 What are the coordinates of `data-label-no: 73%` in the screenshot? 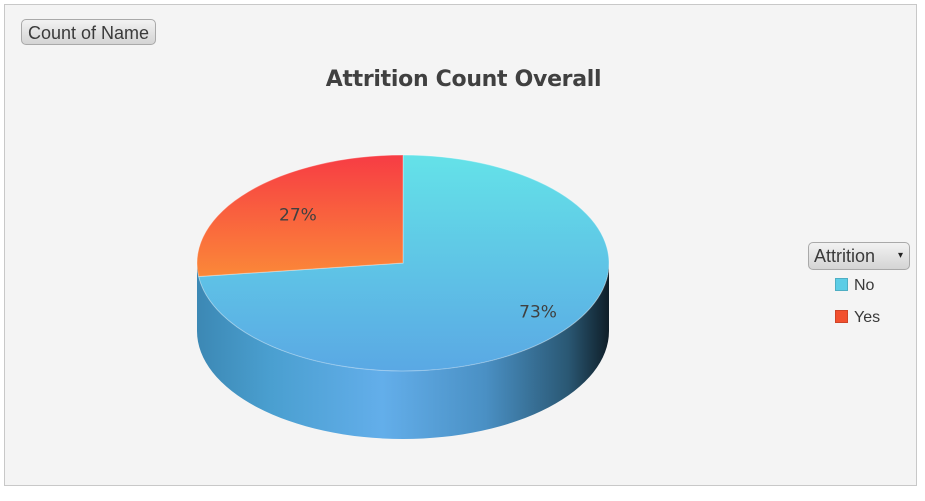 It's located at (538, 313).